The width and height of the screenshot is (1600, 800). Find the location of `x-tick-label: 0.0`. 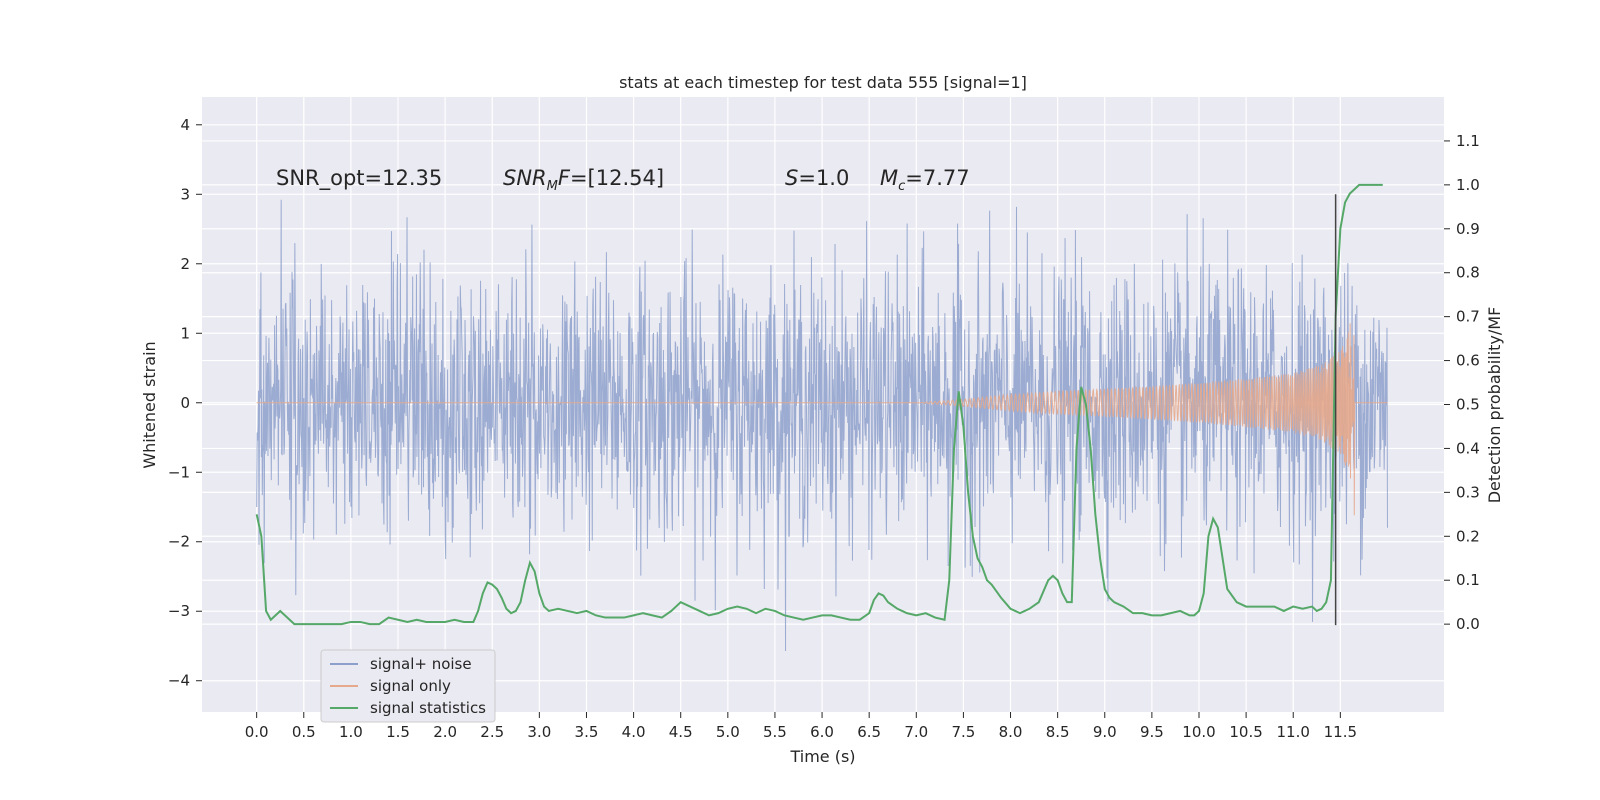

x-tick-label: 0.0 is located at coordinates (257, 732).